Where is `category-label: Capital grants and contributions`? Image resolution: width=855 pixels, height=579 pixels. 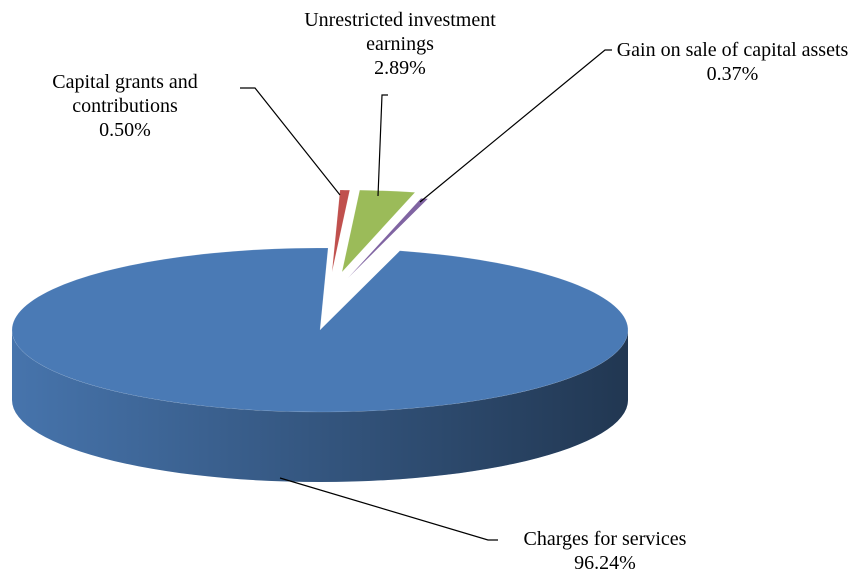 category-label: Capital grants and contributions is located at coordinates (125, 94).